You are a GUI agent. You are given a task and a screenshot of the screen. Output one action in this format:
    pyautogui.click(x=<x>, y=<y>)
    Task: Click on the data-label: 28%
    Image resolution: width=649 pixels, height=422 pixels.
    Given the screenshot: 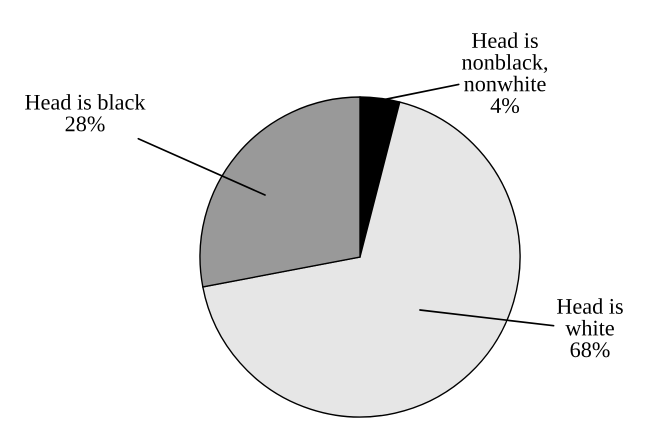 What is the action you would take?
    pyautogui.click(x=85, y=124)
    